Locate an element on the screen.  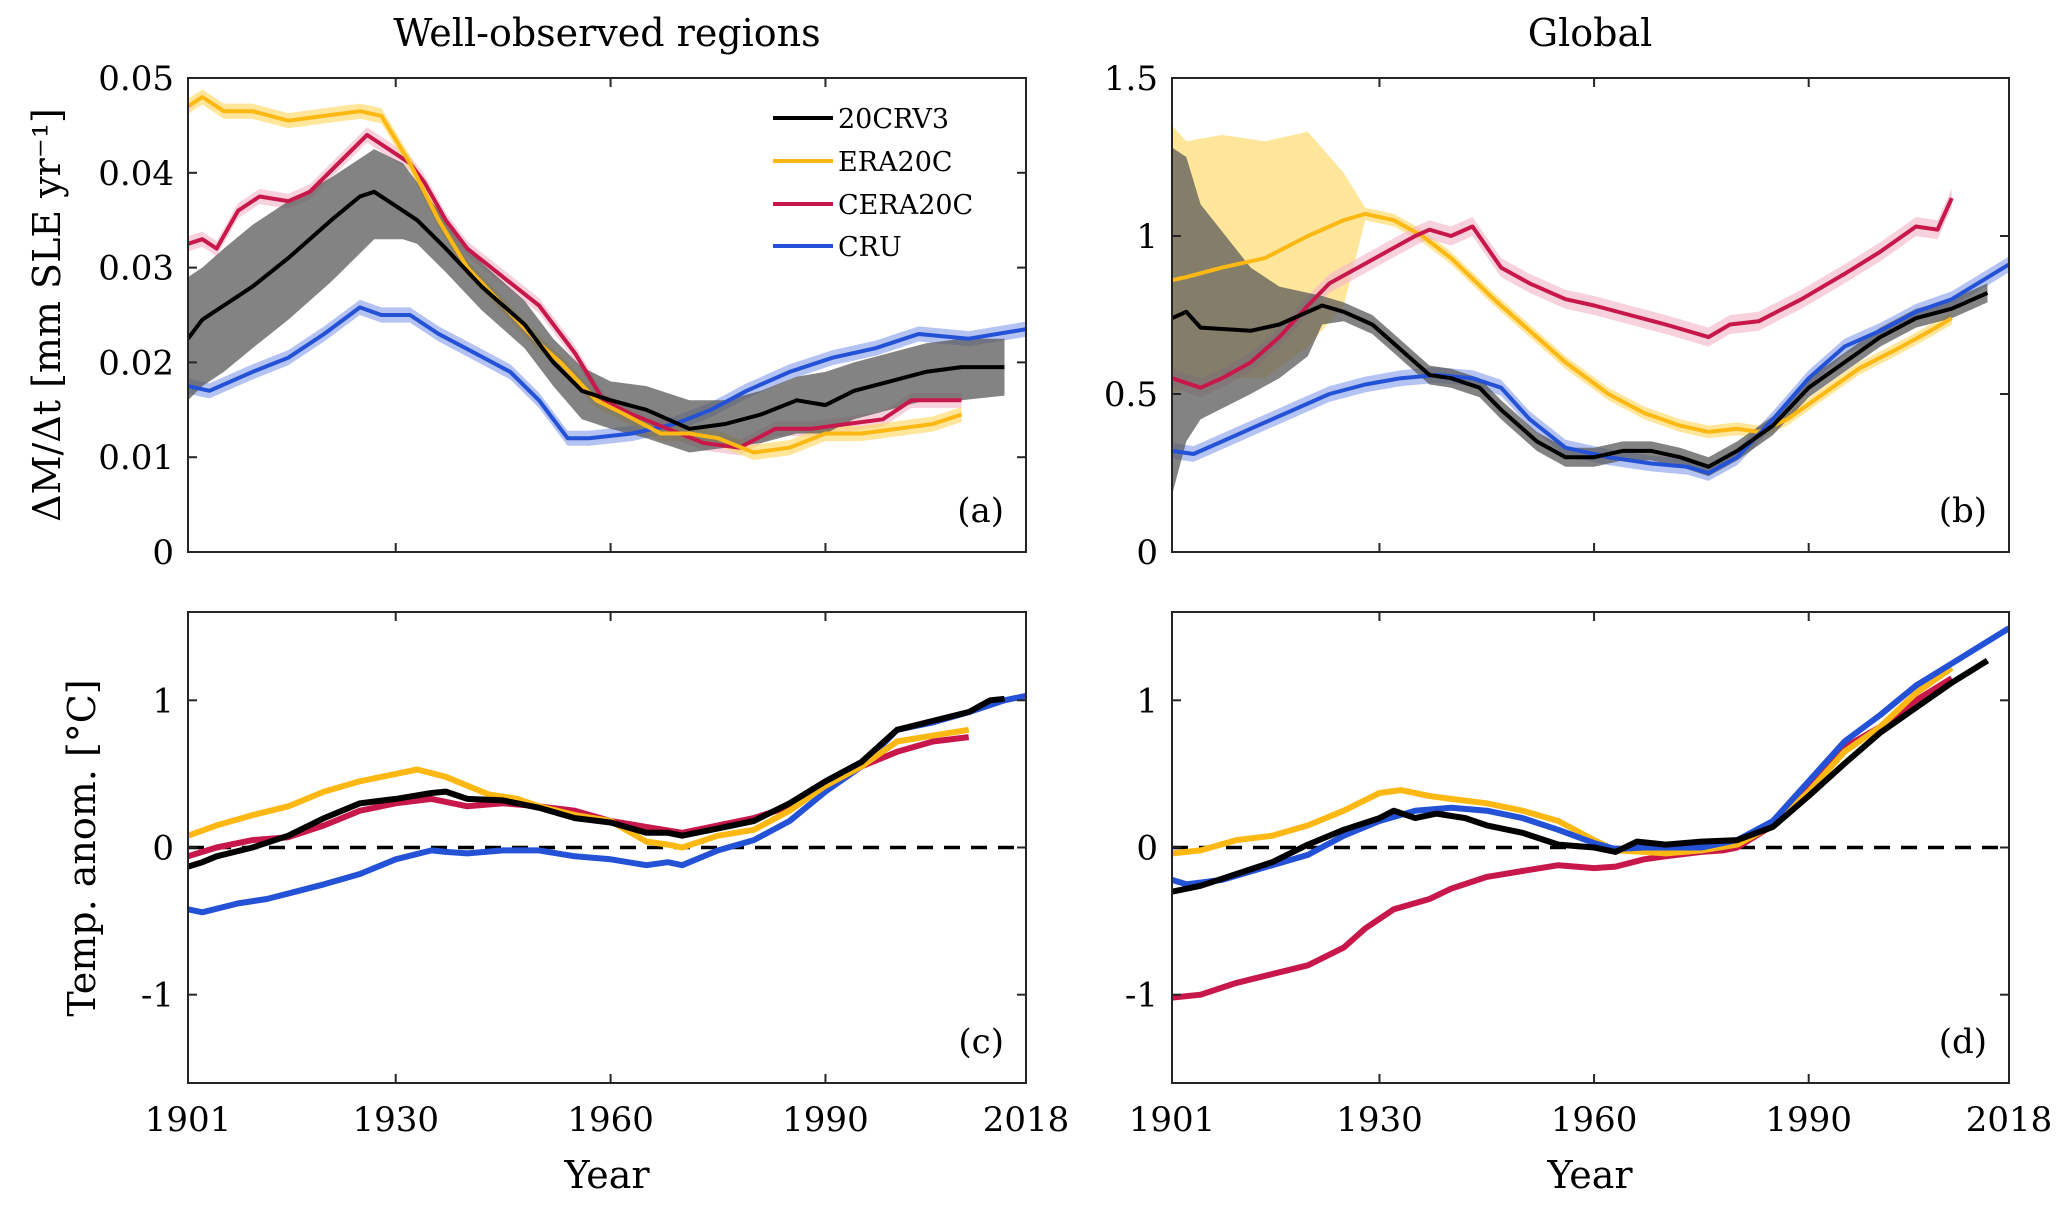
legend-label-20crv3: 20CRV3 is located at coordinates (893, 119).